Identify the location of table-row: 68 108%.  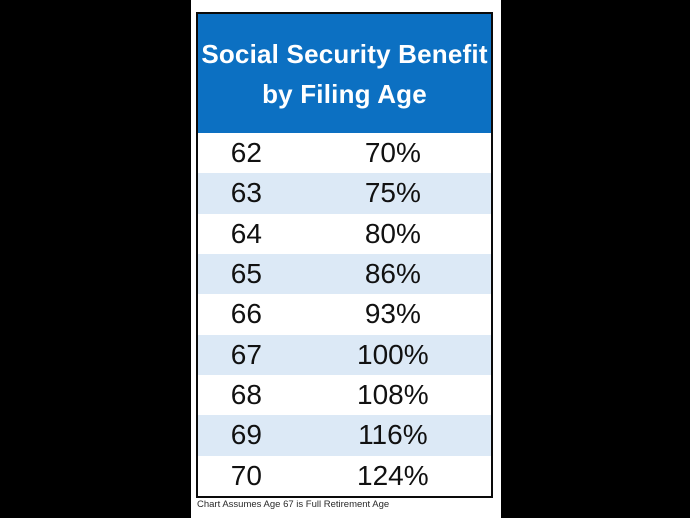
(344, 395).